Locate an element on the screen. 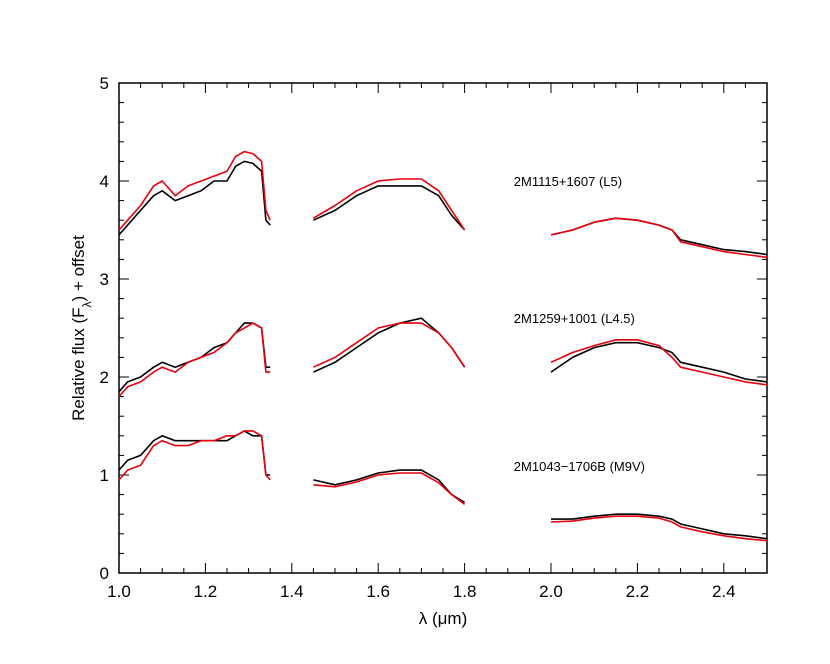 The height and width of the screenshot is (664, 830). object-label: 2M1259+1001 (L4.5) is located at coordinates (574, 318).